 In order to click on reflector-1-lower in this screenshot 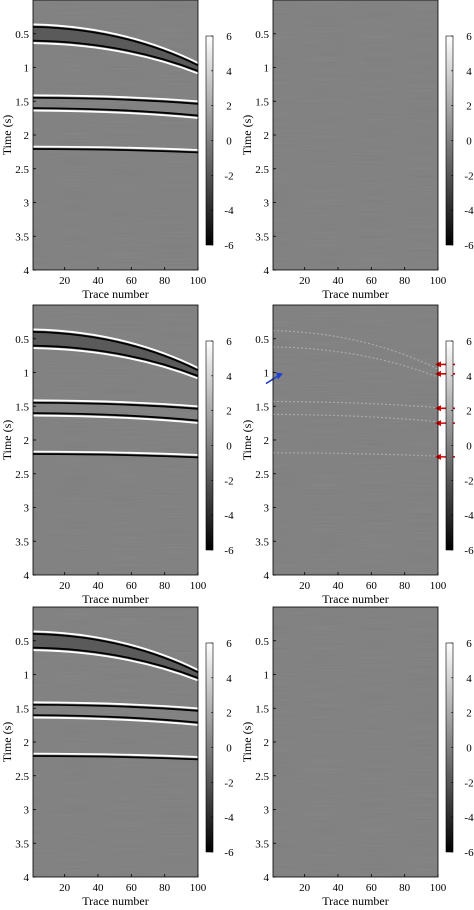, I will do `click(115, 653)`.